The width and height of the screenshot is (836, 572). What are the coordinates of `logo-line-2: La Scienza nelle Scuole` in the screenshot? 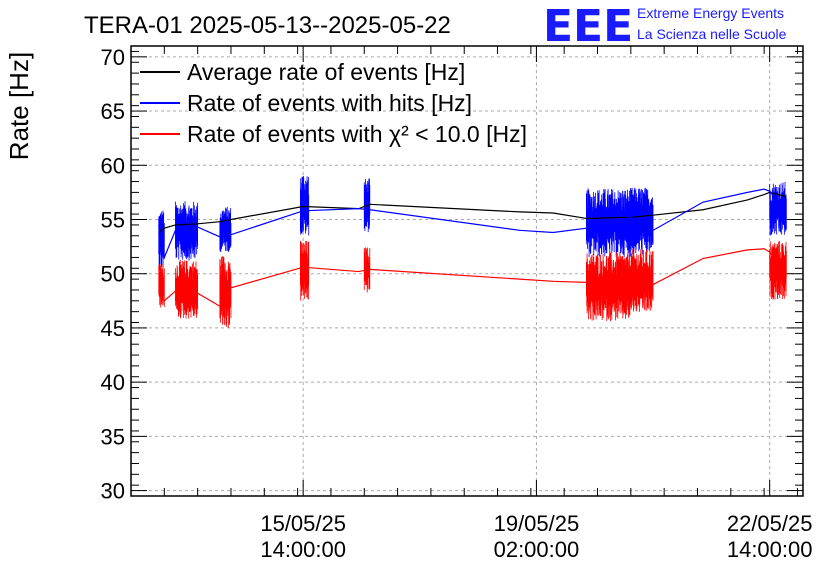 It's located at (712, 34).